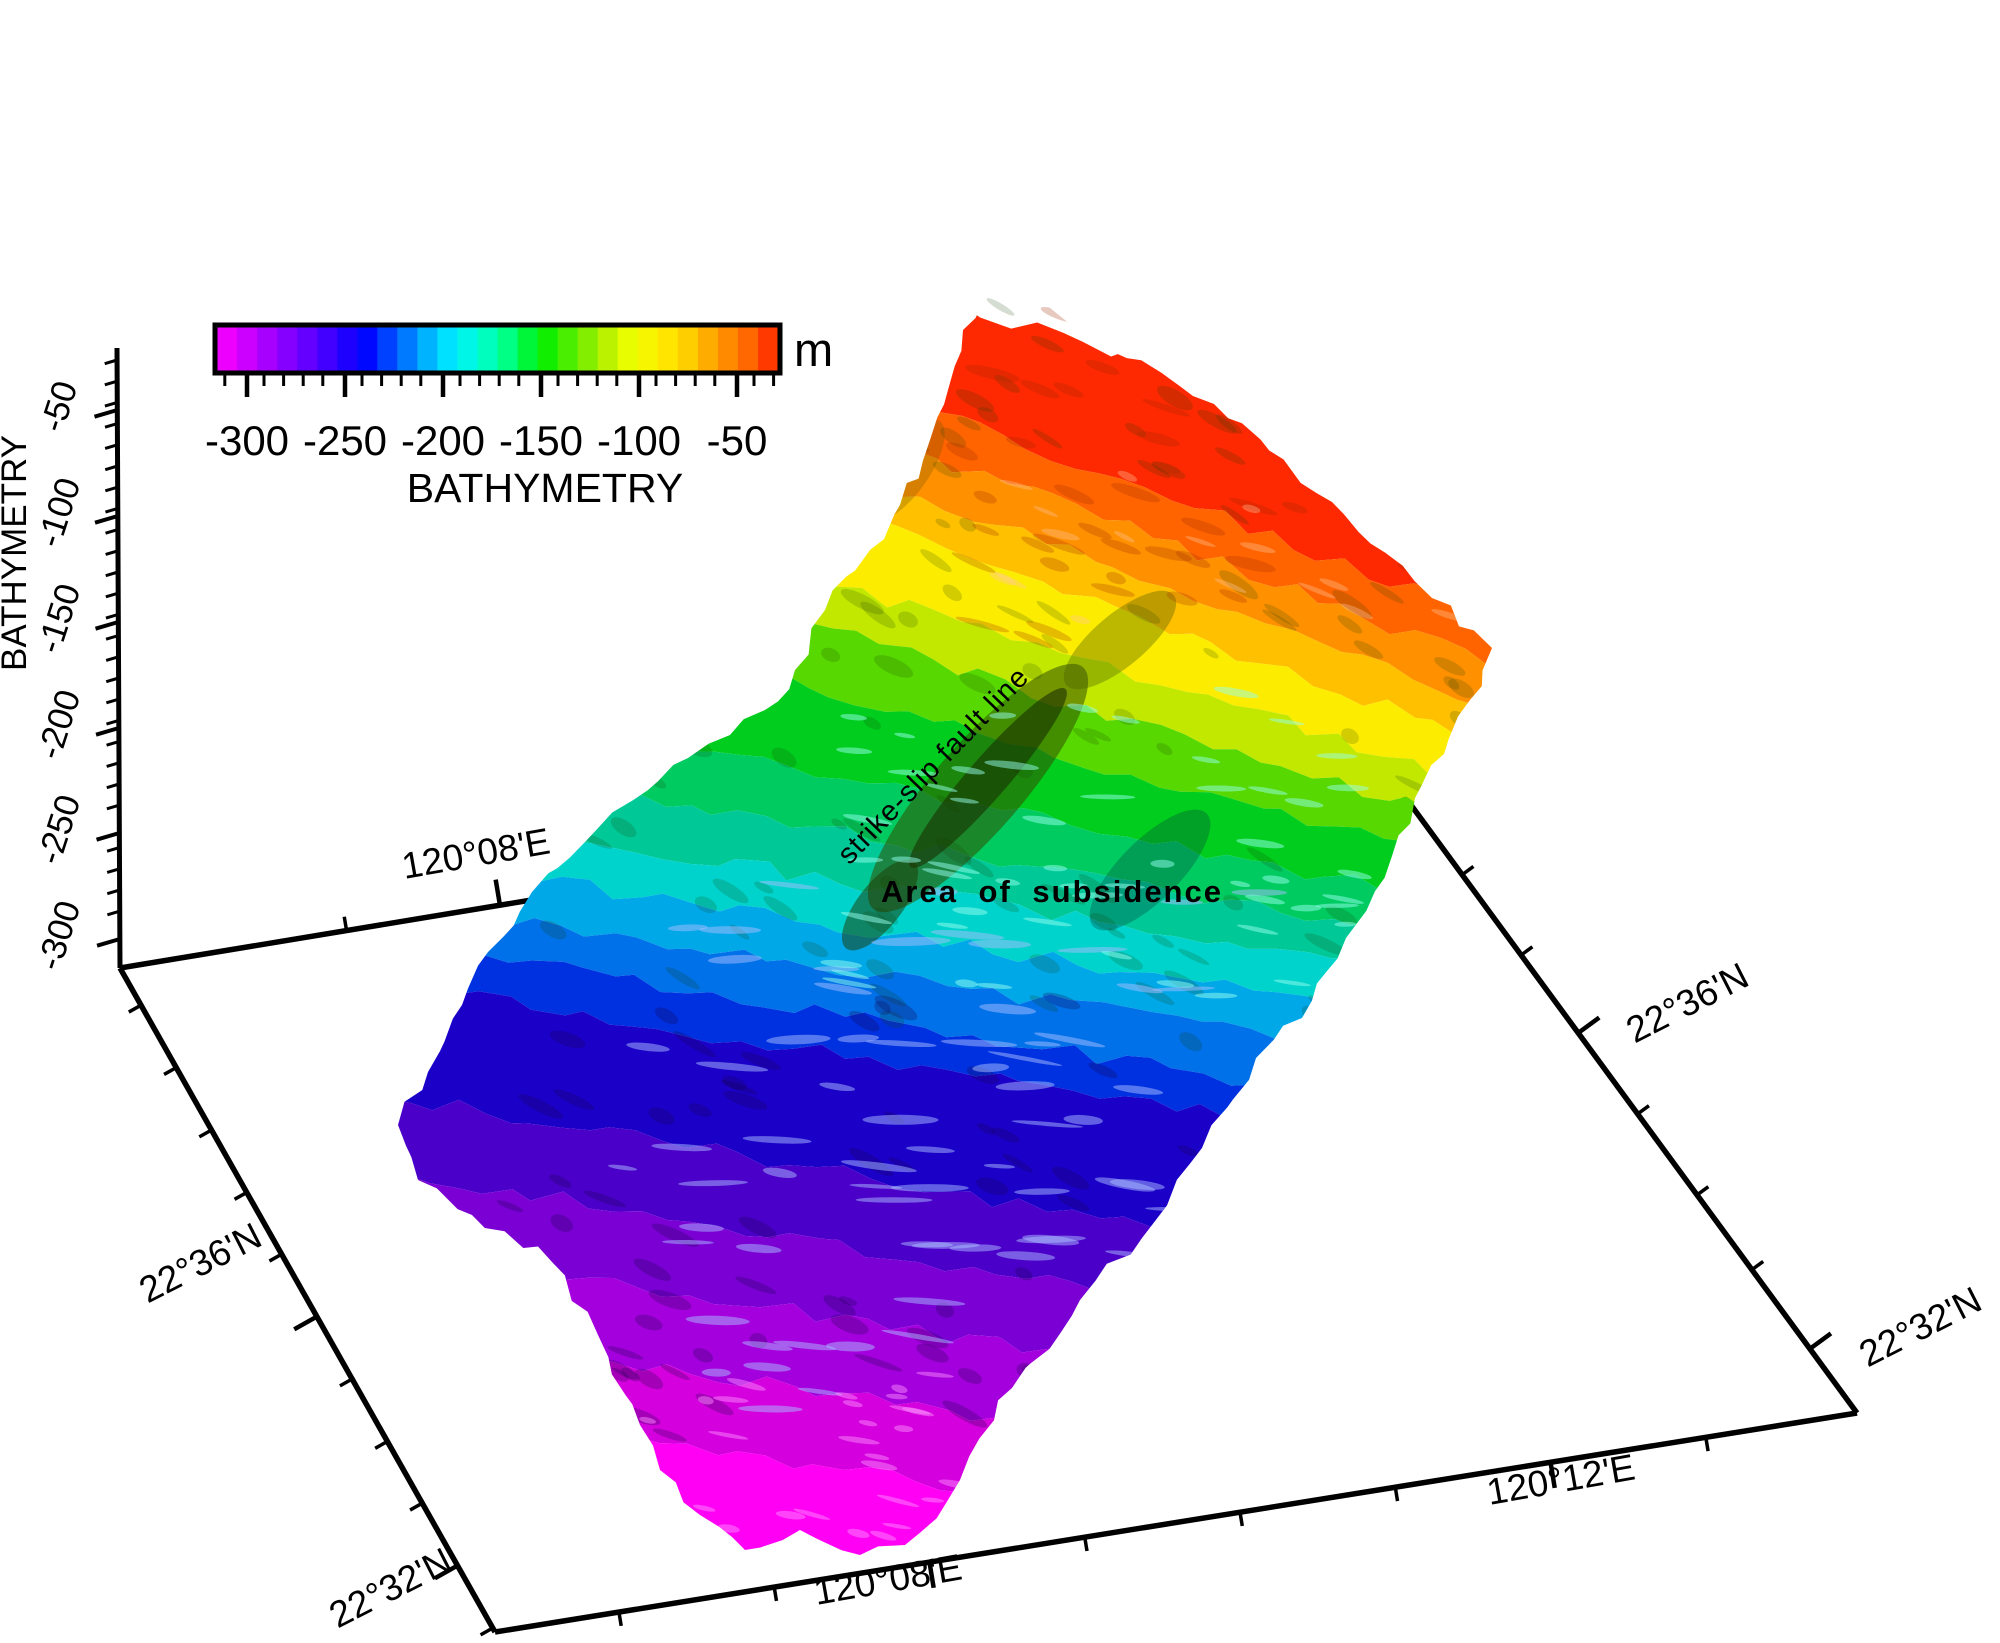  What do you see at coordinates (345, 440) in the screenshot?
I see `colorbar-tick-label: -250` at bounding box center [345, 440].